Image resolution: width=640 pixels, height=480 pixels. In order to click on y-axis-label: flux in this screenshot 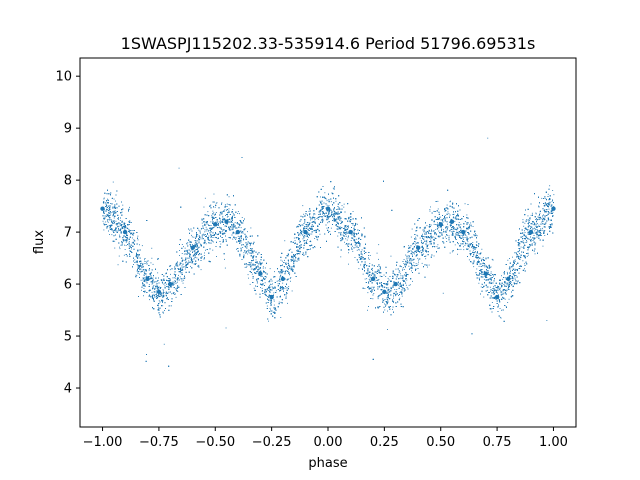, I will do `click(39, 242)`.